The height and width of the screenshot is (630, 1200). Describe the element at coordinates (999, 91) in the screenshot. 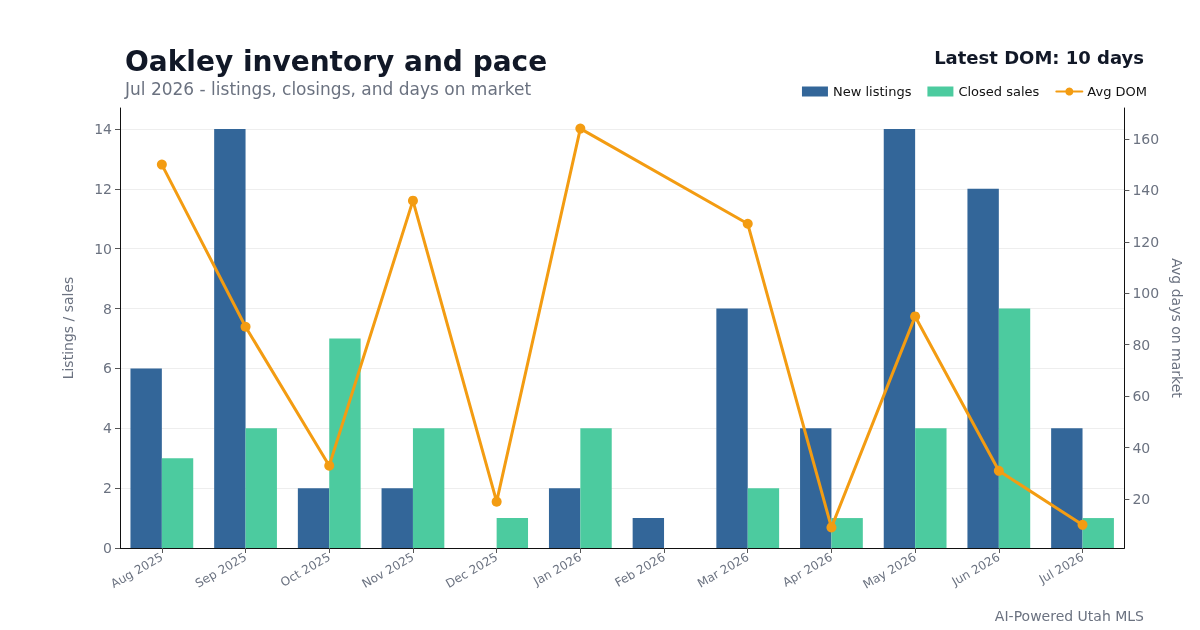

I see `legend-label: Closed sales` at that location.